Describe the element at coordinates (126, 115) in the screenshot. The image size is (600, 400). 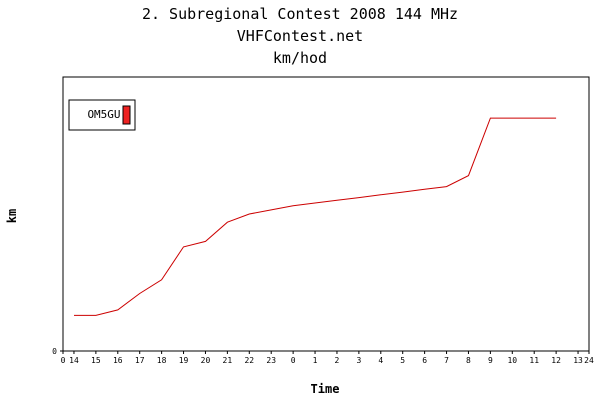
I see `legend-swatch` at that location.